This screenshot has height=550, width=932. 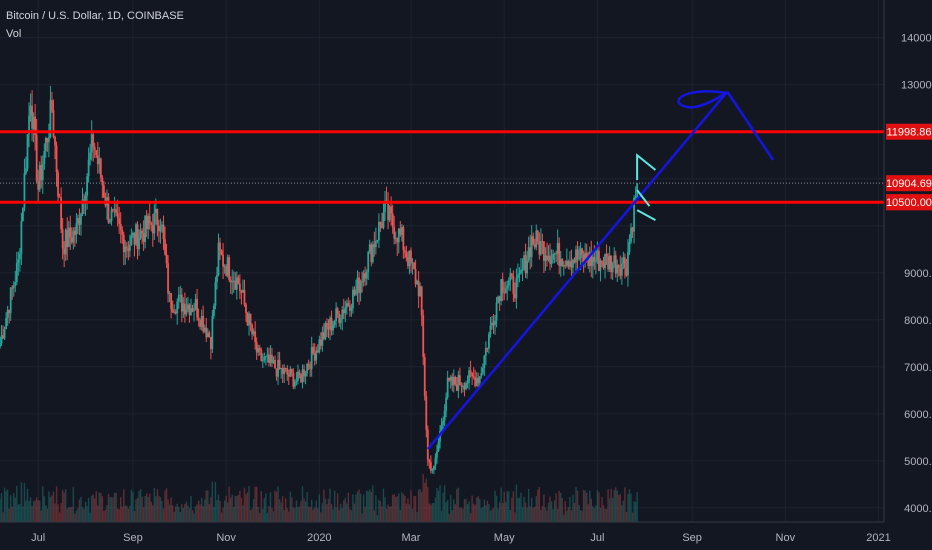 I want to click on price-tick-label: 4000.00, so click(x=918, y=509).